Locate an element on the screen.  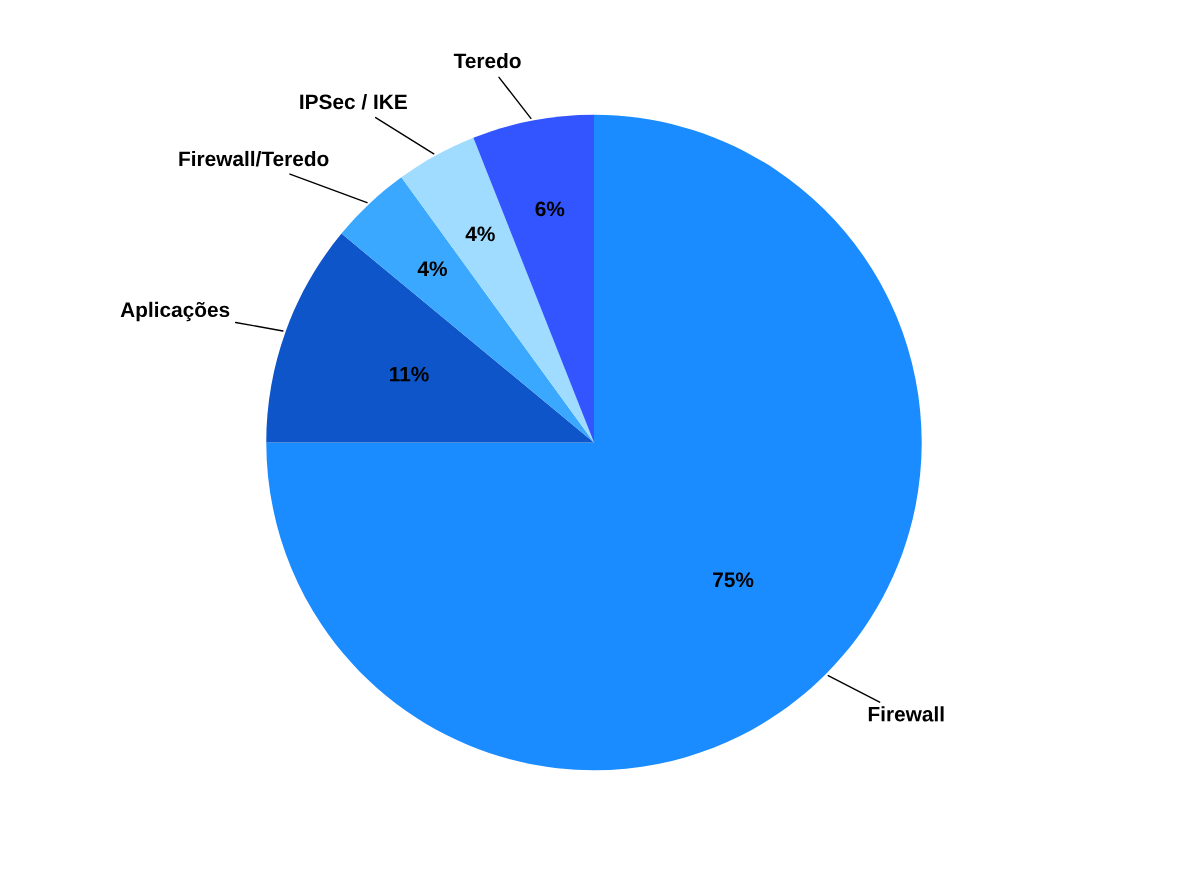
slice-label: IPSec / IKE is located at coordinates (353, 101).